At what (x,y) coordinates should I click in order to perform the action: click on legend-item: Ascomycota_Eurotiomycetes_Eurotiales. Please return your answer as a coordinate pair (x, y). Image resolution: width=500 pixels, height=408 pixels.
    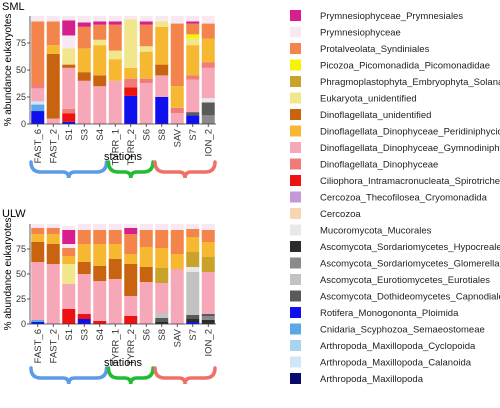
    Looking at the image, I should click on (390, 280).